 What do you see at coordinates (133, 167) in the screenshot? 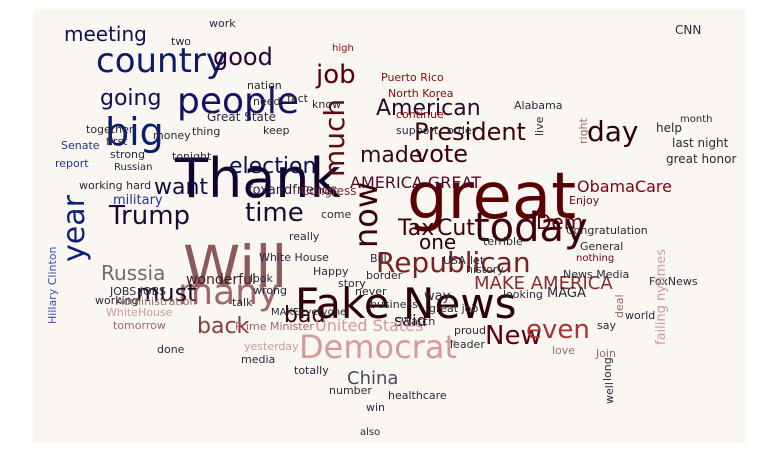
I see `cloud-word: Russian` at bounding box center [133, 167].